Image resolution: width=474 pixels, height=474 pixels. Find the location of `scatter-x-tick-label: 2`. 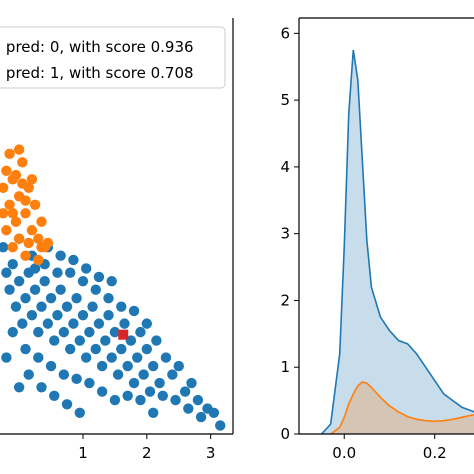

scatter-x-tick-label: 2 is located at coordinates (147, 453).